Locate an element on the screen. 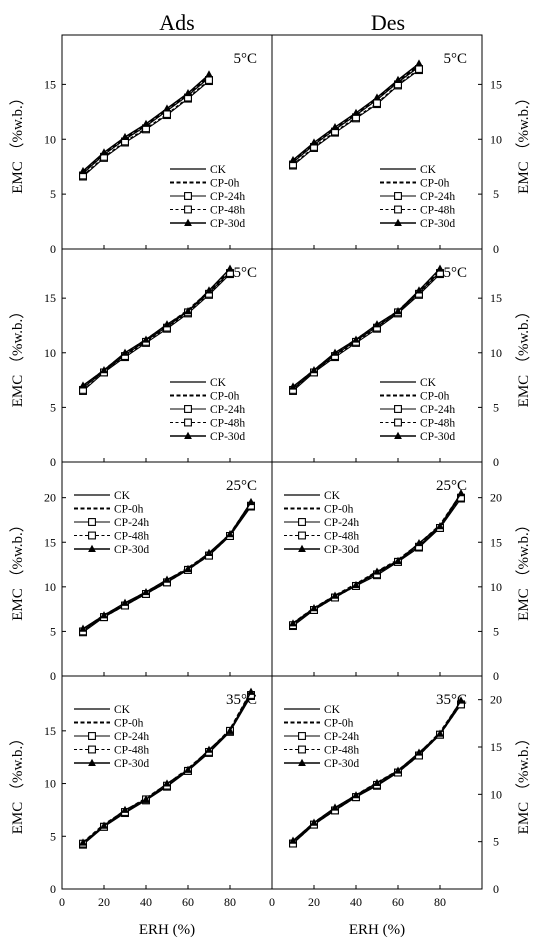 This screenshot has width=550, height=945. series-line-cp-0h is located at coordinates (167, 767).